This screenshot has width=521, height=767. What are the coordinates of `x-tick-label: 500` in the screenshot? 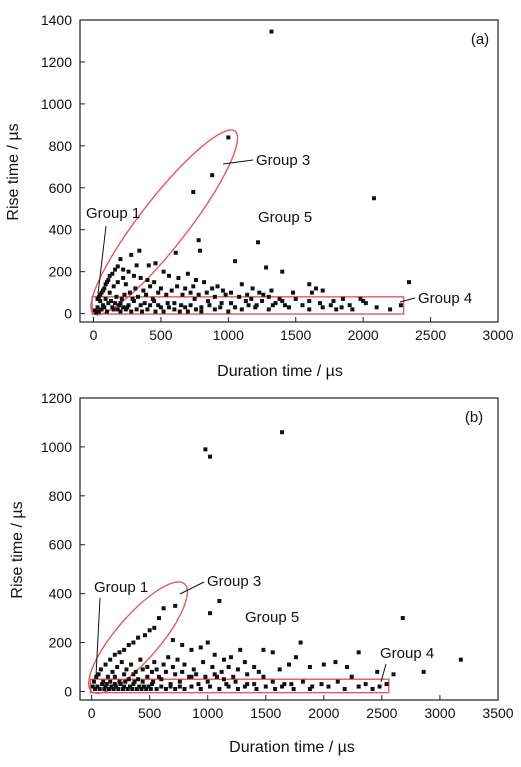 It's located at (150, 713).